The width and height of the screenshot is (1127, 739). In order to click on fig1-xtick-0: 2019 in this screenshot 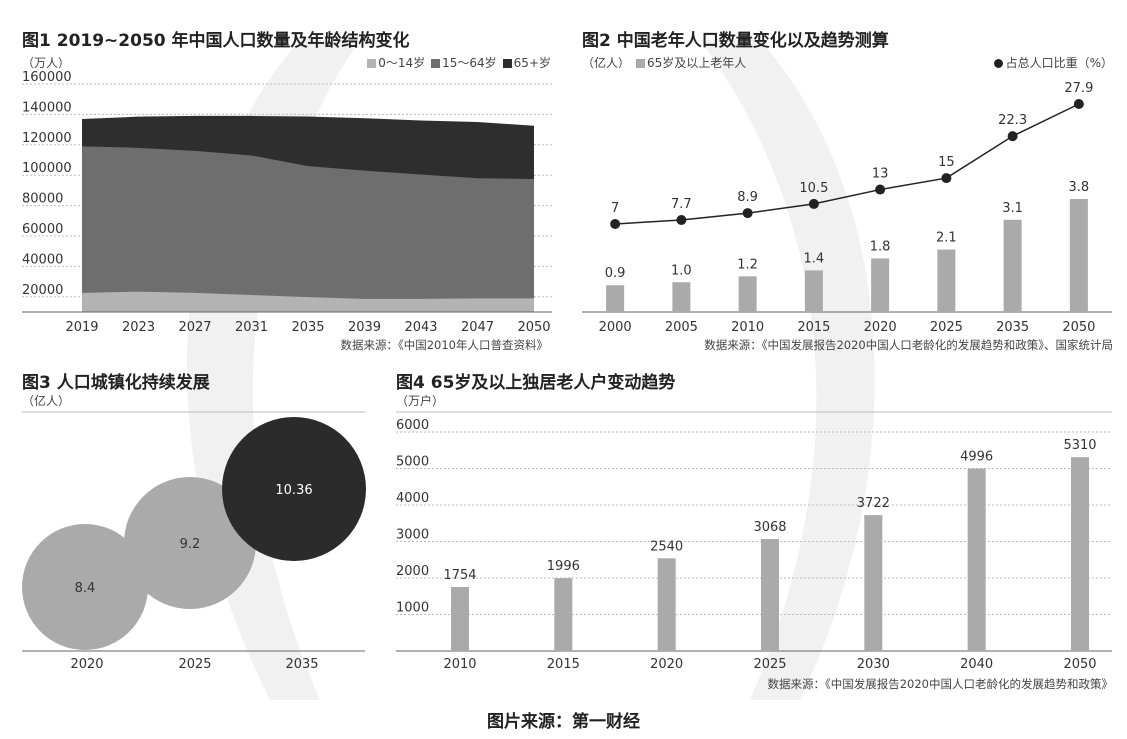, I will do `click(81, 327)`.